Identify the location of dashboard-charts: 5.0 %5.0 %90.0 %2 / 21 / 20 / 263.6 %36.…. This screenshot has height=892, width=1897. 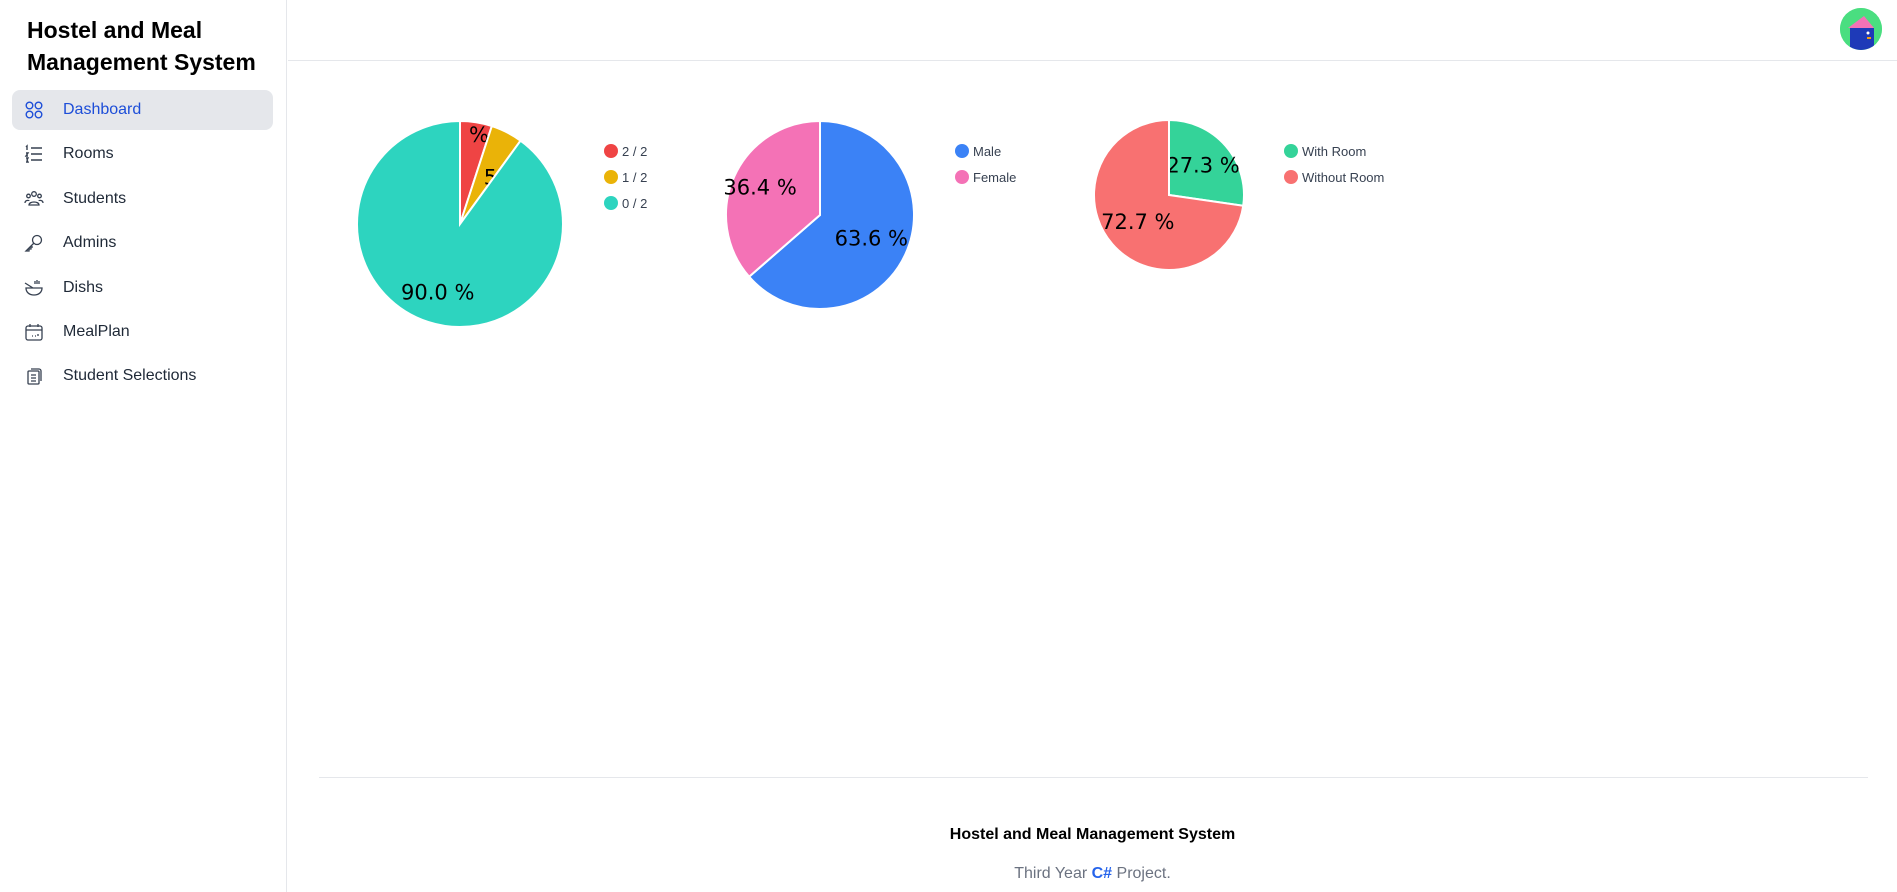
(870, 223).